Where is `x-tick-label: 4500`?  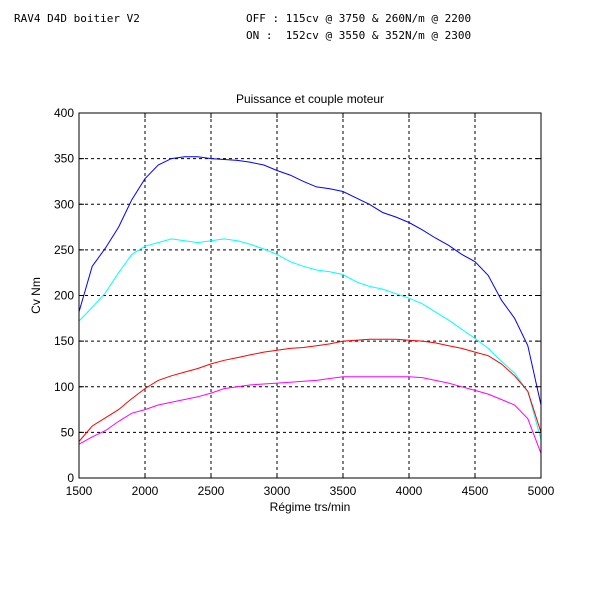
x-tick-label: 4500 is located at coordinates (475, 491).